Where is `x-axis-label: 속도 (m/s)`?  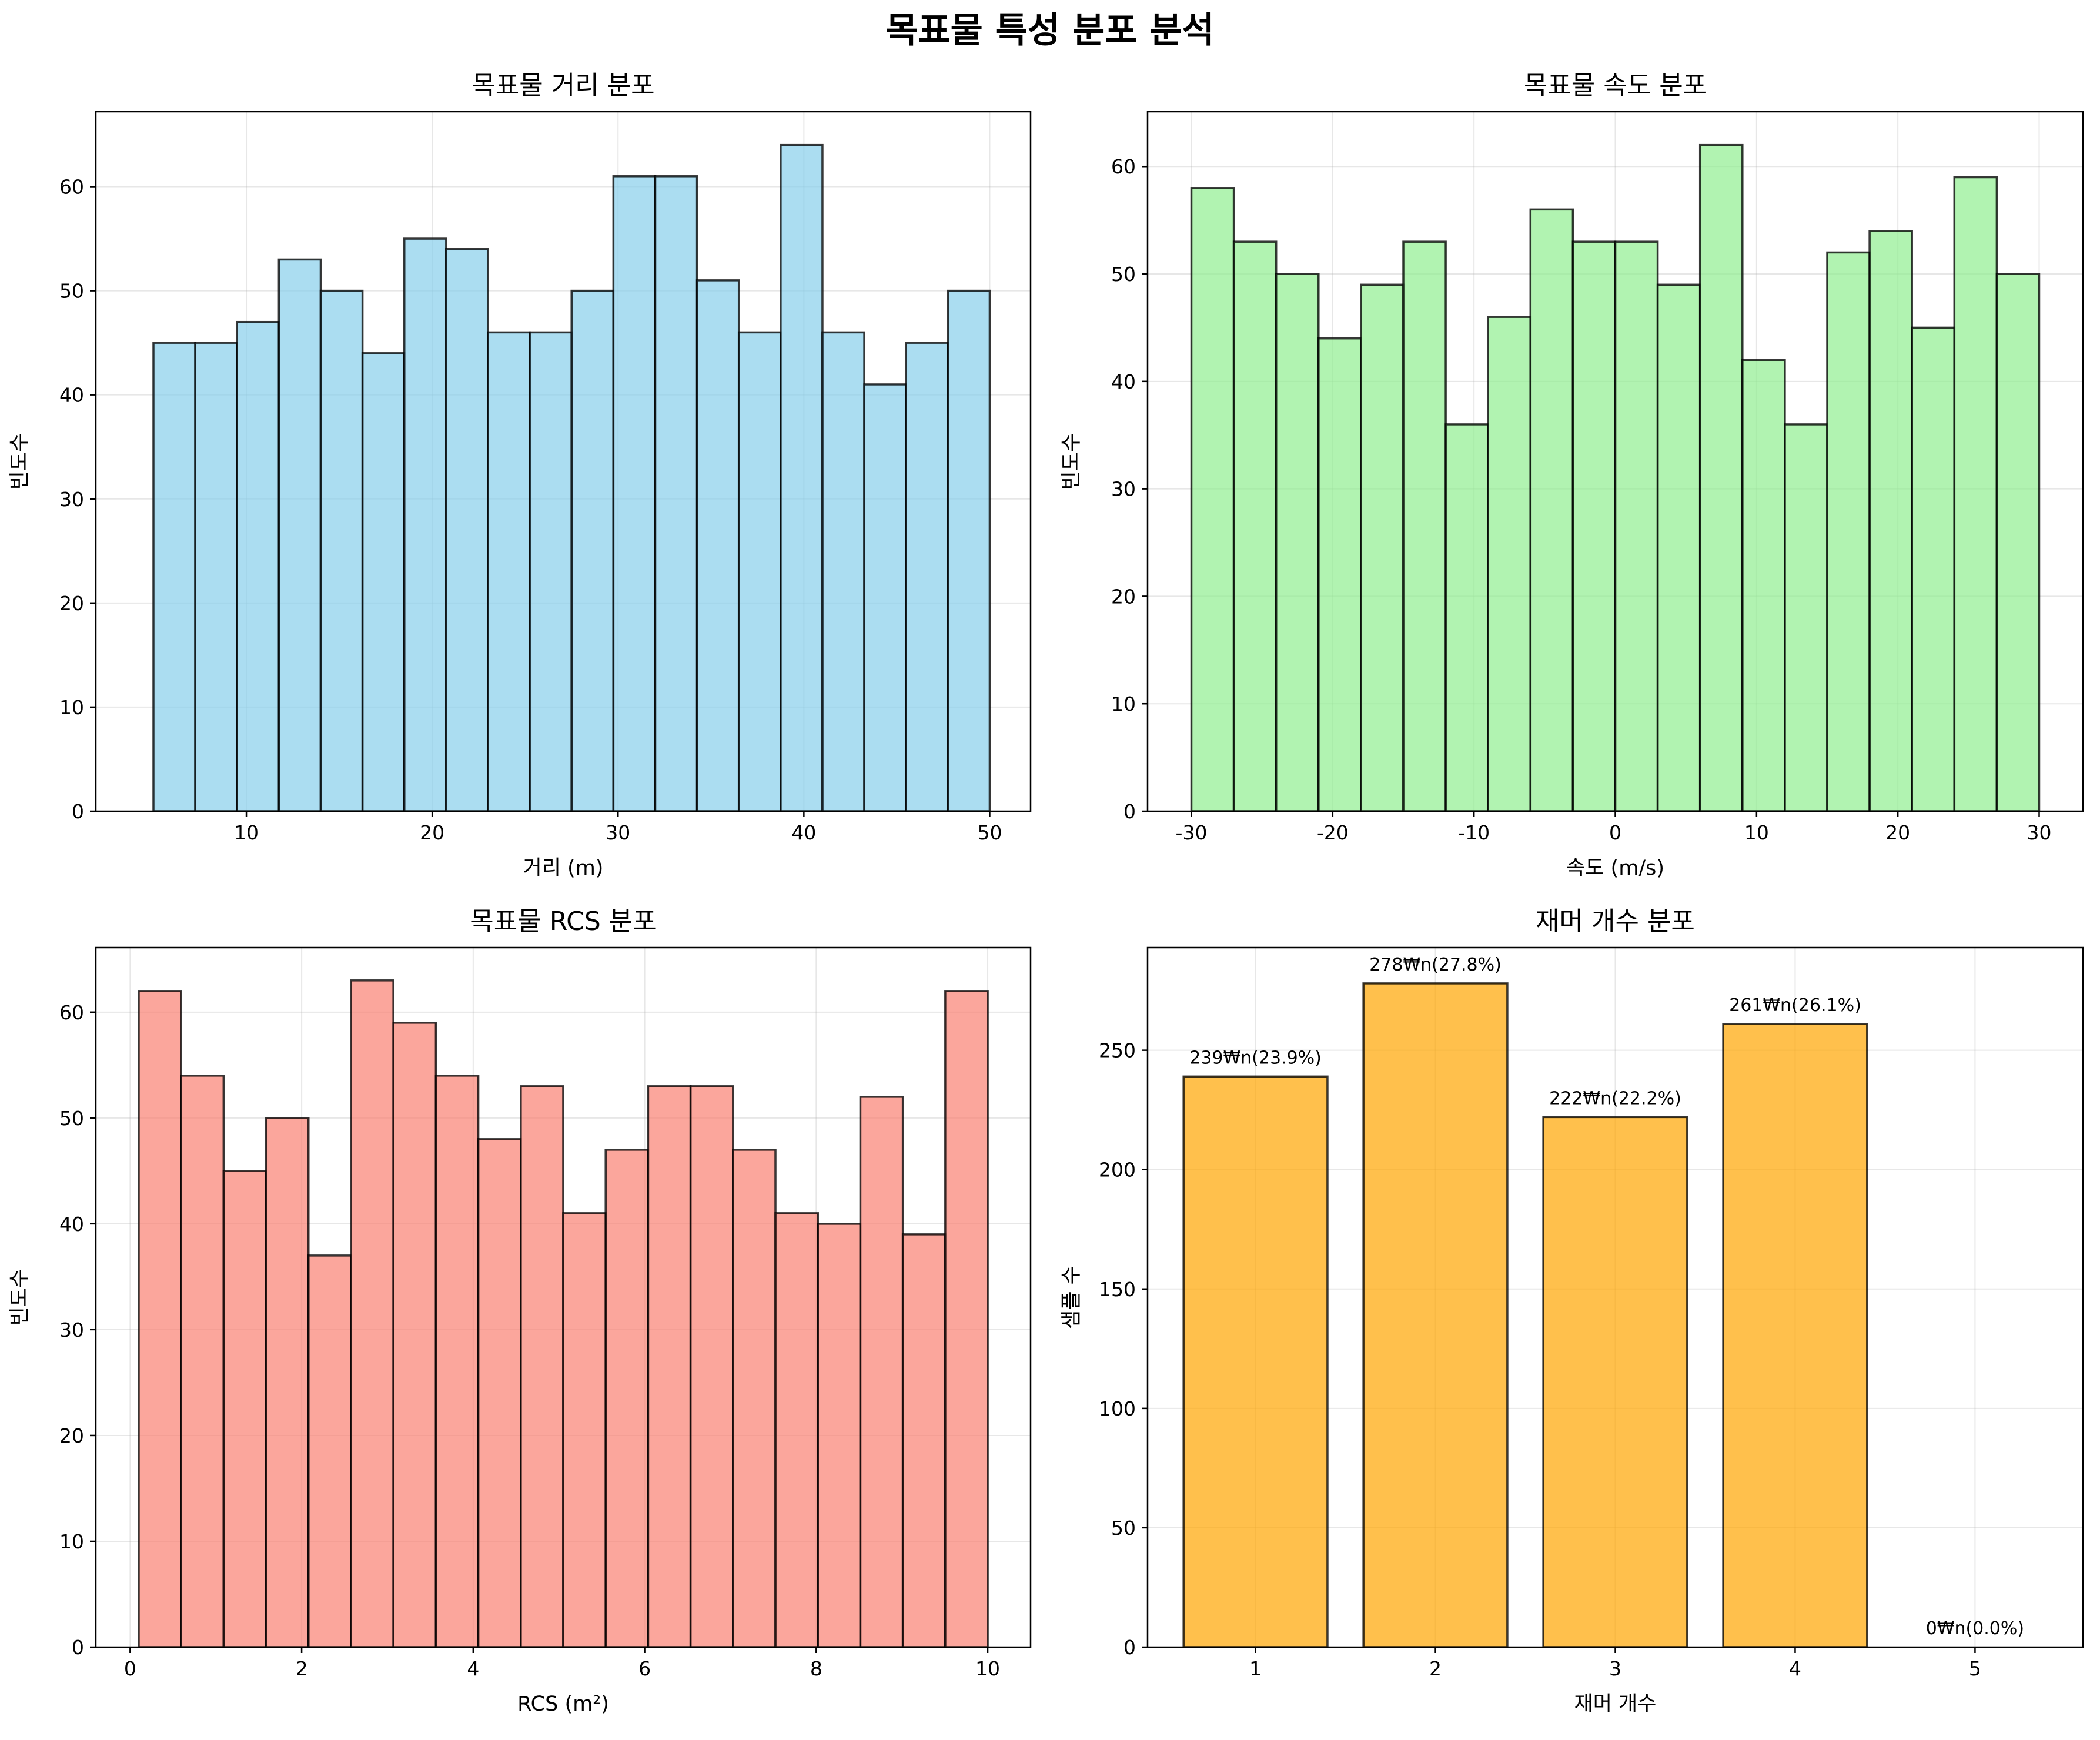 x-axis-label: 속도 (m/s) is located at coordinates (1615, 868).